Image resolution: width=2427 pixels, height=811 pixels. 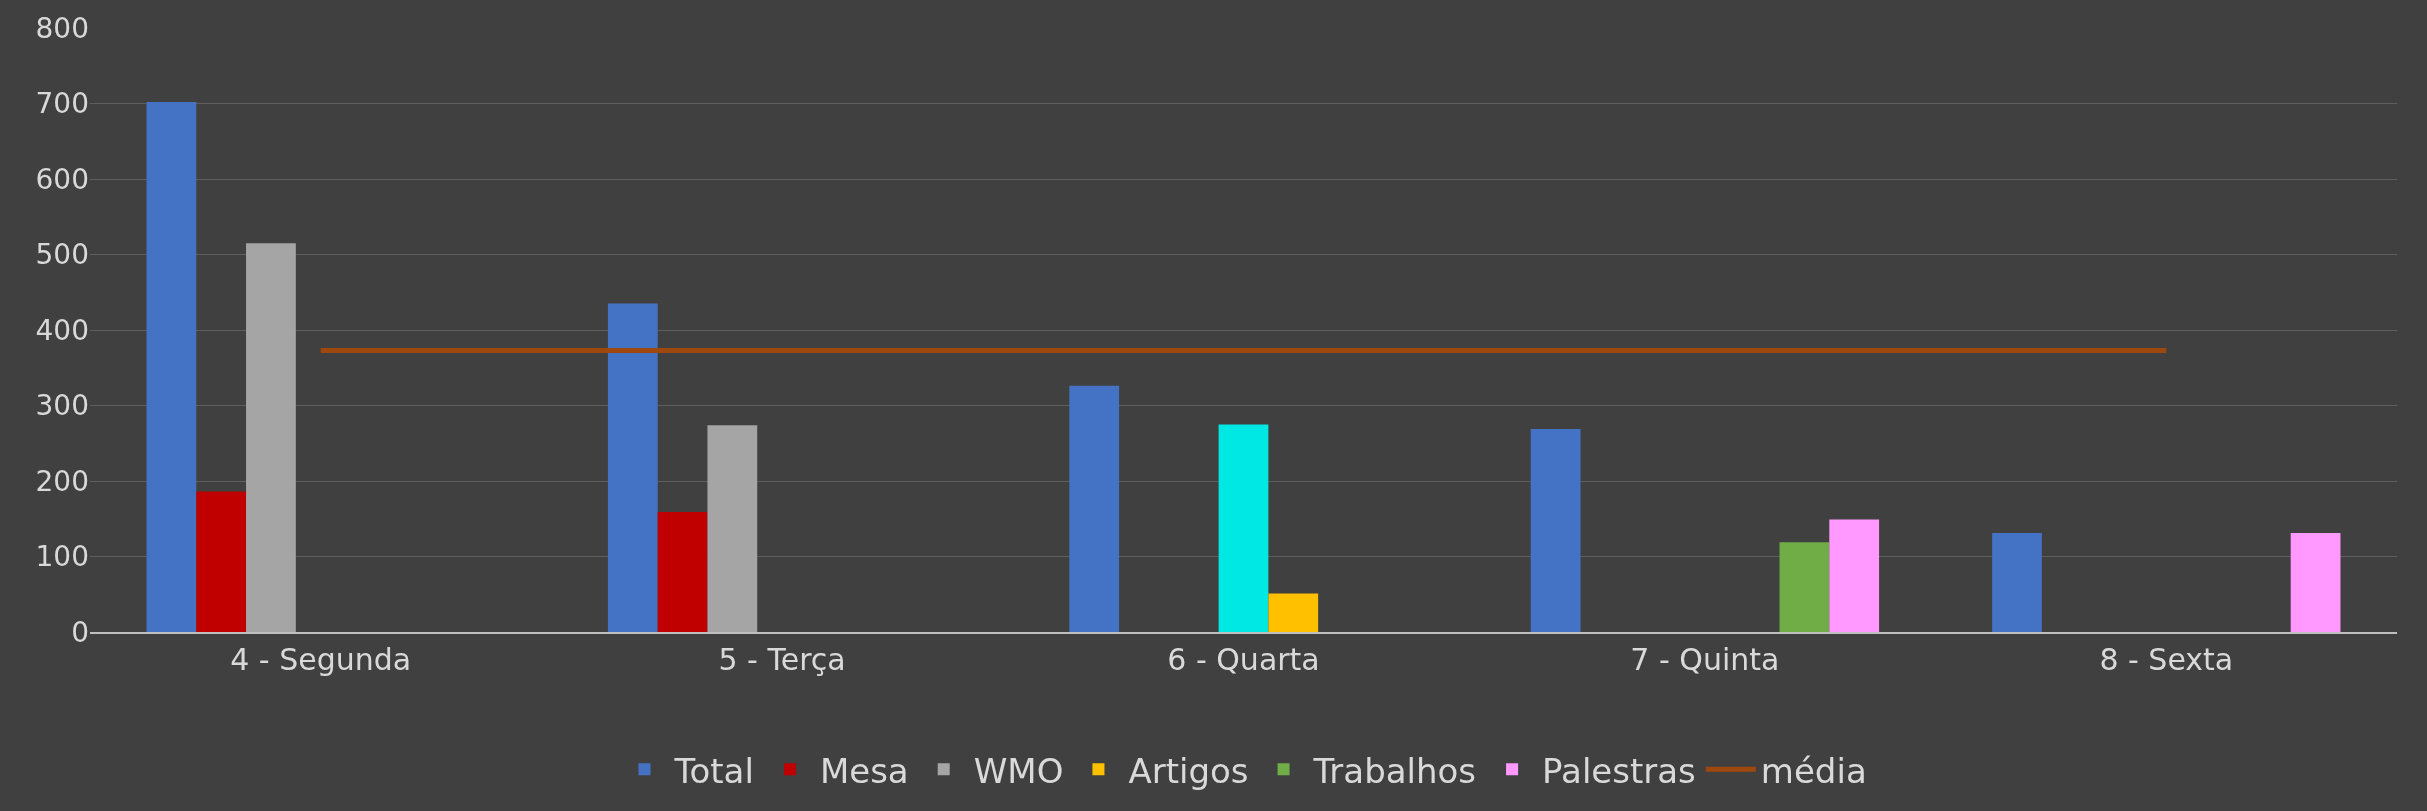 I want to click on y-tick-label: 300, so click(x=62, y=406).